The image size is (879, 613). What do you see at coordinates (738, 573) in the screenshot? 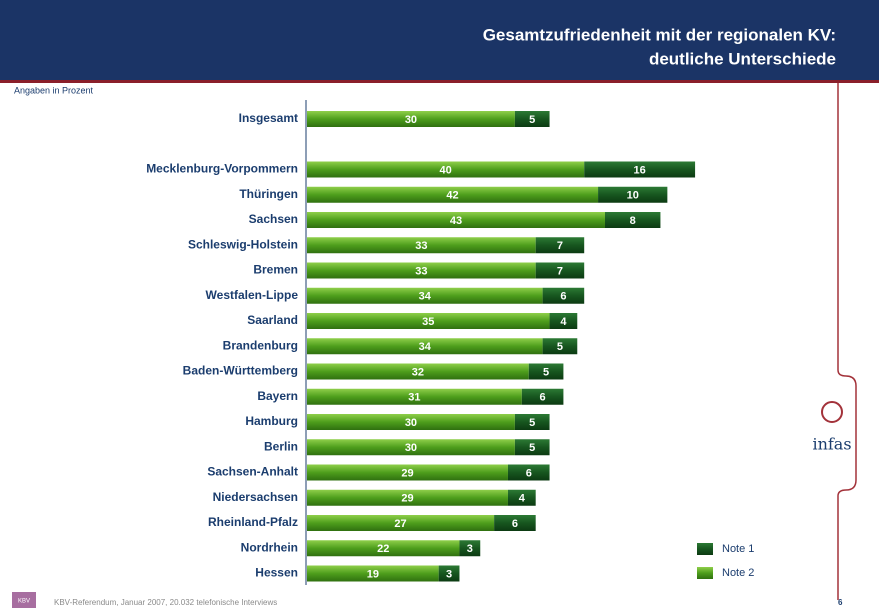
I see `legend-label: Note 2` at bounding box center [738, 573].